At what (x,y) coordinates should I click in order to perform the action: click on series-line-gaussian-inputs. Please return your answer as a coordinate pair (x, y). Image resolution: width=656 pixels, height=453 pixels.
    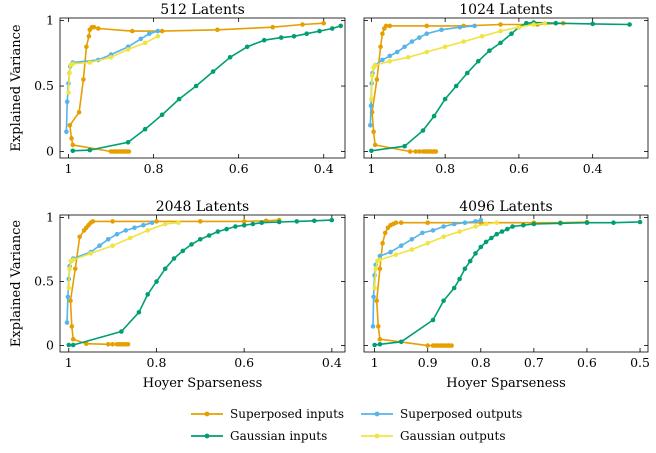
    Looking at the image, I should click on (507, 283).